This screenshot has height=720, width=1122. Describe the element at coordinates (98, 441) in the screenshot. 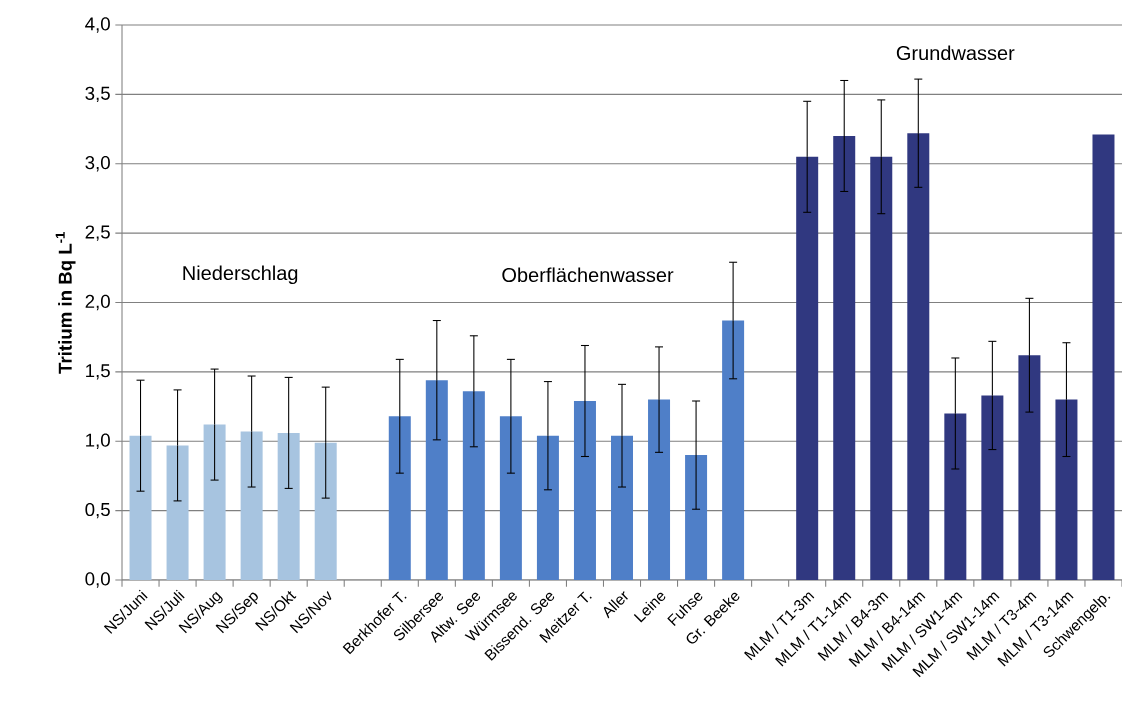

I see `y-tick-label: 1,0` at that location.